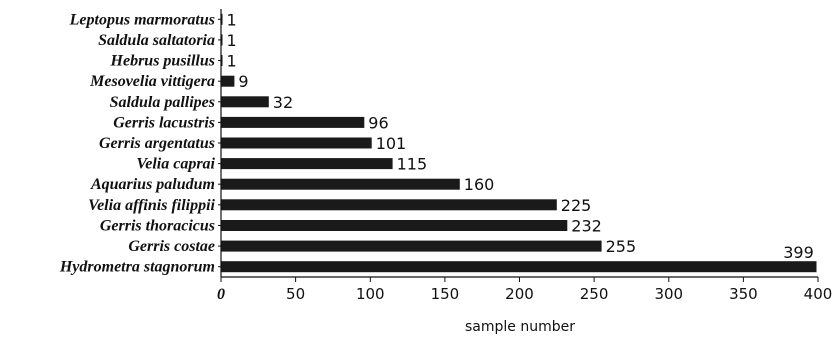 This screenshot has height=338, width=839. Describe the element at coordinates (151, 205) in the screenshot. I see `category-label: Velia affinis filippii` at that location.